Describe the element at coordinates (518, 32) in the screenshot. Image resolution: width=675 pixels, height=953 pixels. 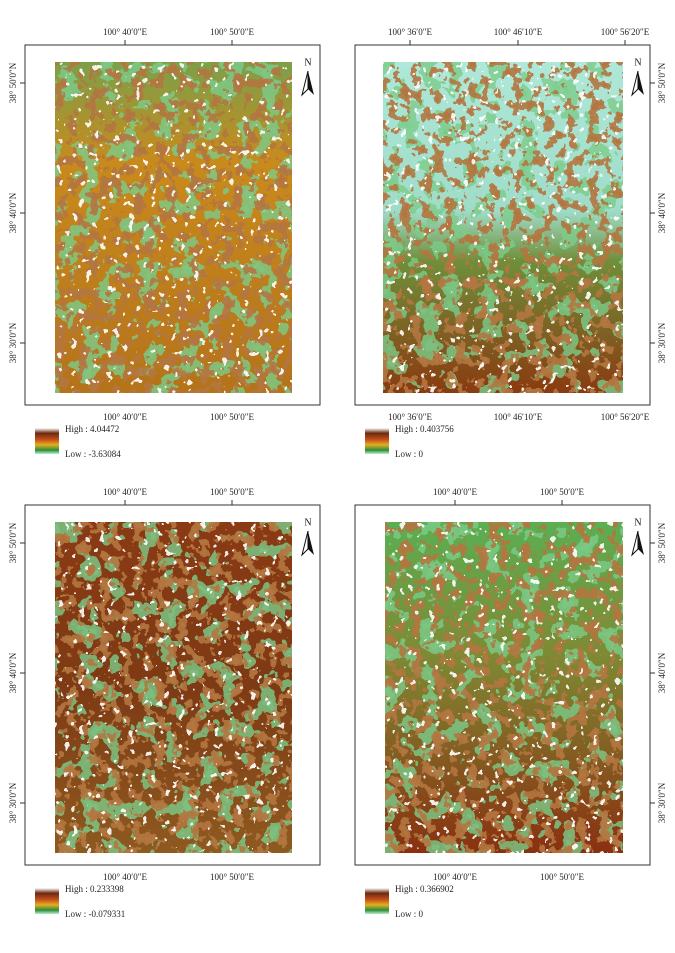
I see `lon-label-top: 100° 46′10″E` at that location.